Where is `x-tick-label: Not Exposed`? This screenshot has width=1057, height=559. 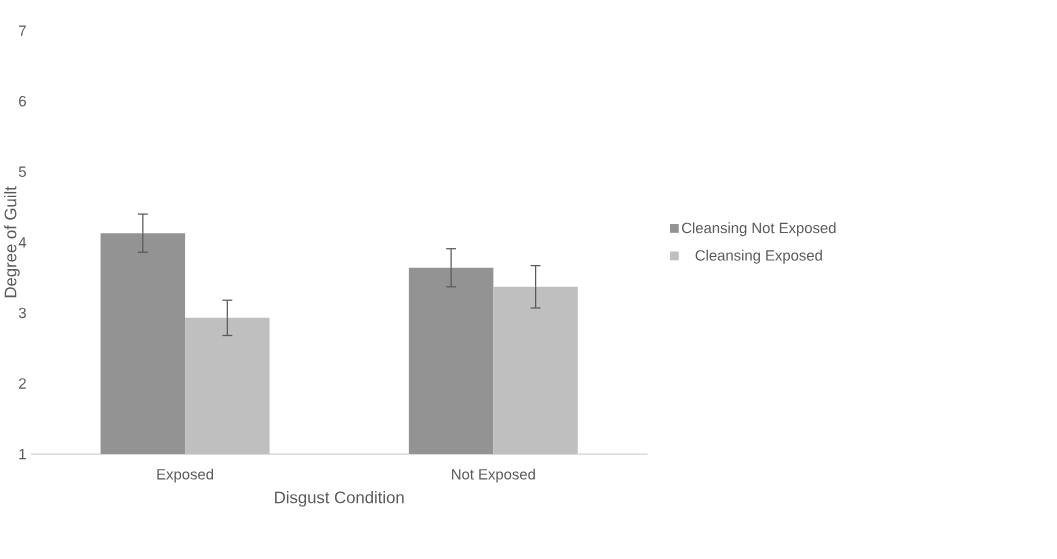
x-tick-label: Not Exposed is located at coordinates (493, 475).